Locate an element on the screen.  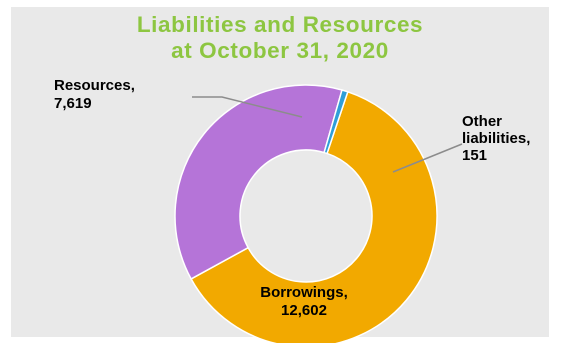
chart-title-line-2: at October 31, 2020 is located at coordinates (280, 50).